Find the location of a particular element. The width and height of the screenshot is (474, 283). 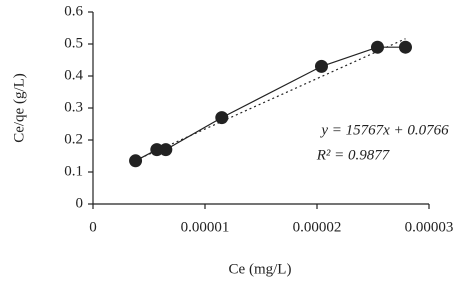

y-tick-label: 0.1 is located at coordinates (73, 171).